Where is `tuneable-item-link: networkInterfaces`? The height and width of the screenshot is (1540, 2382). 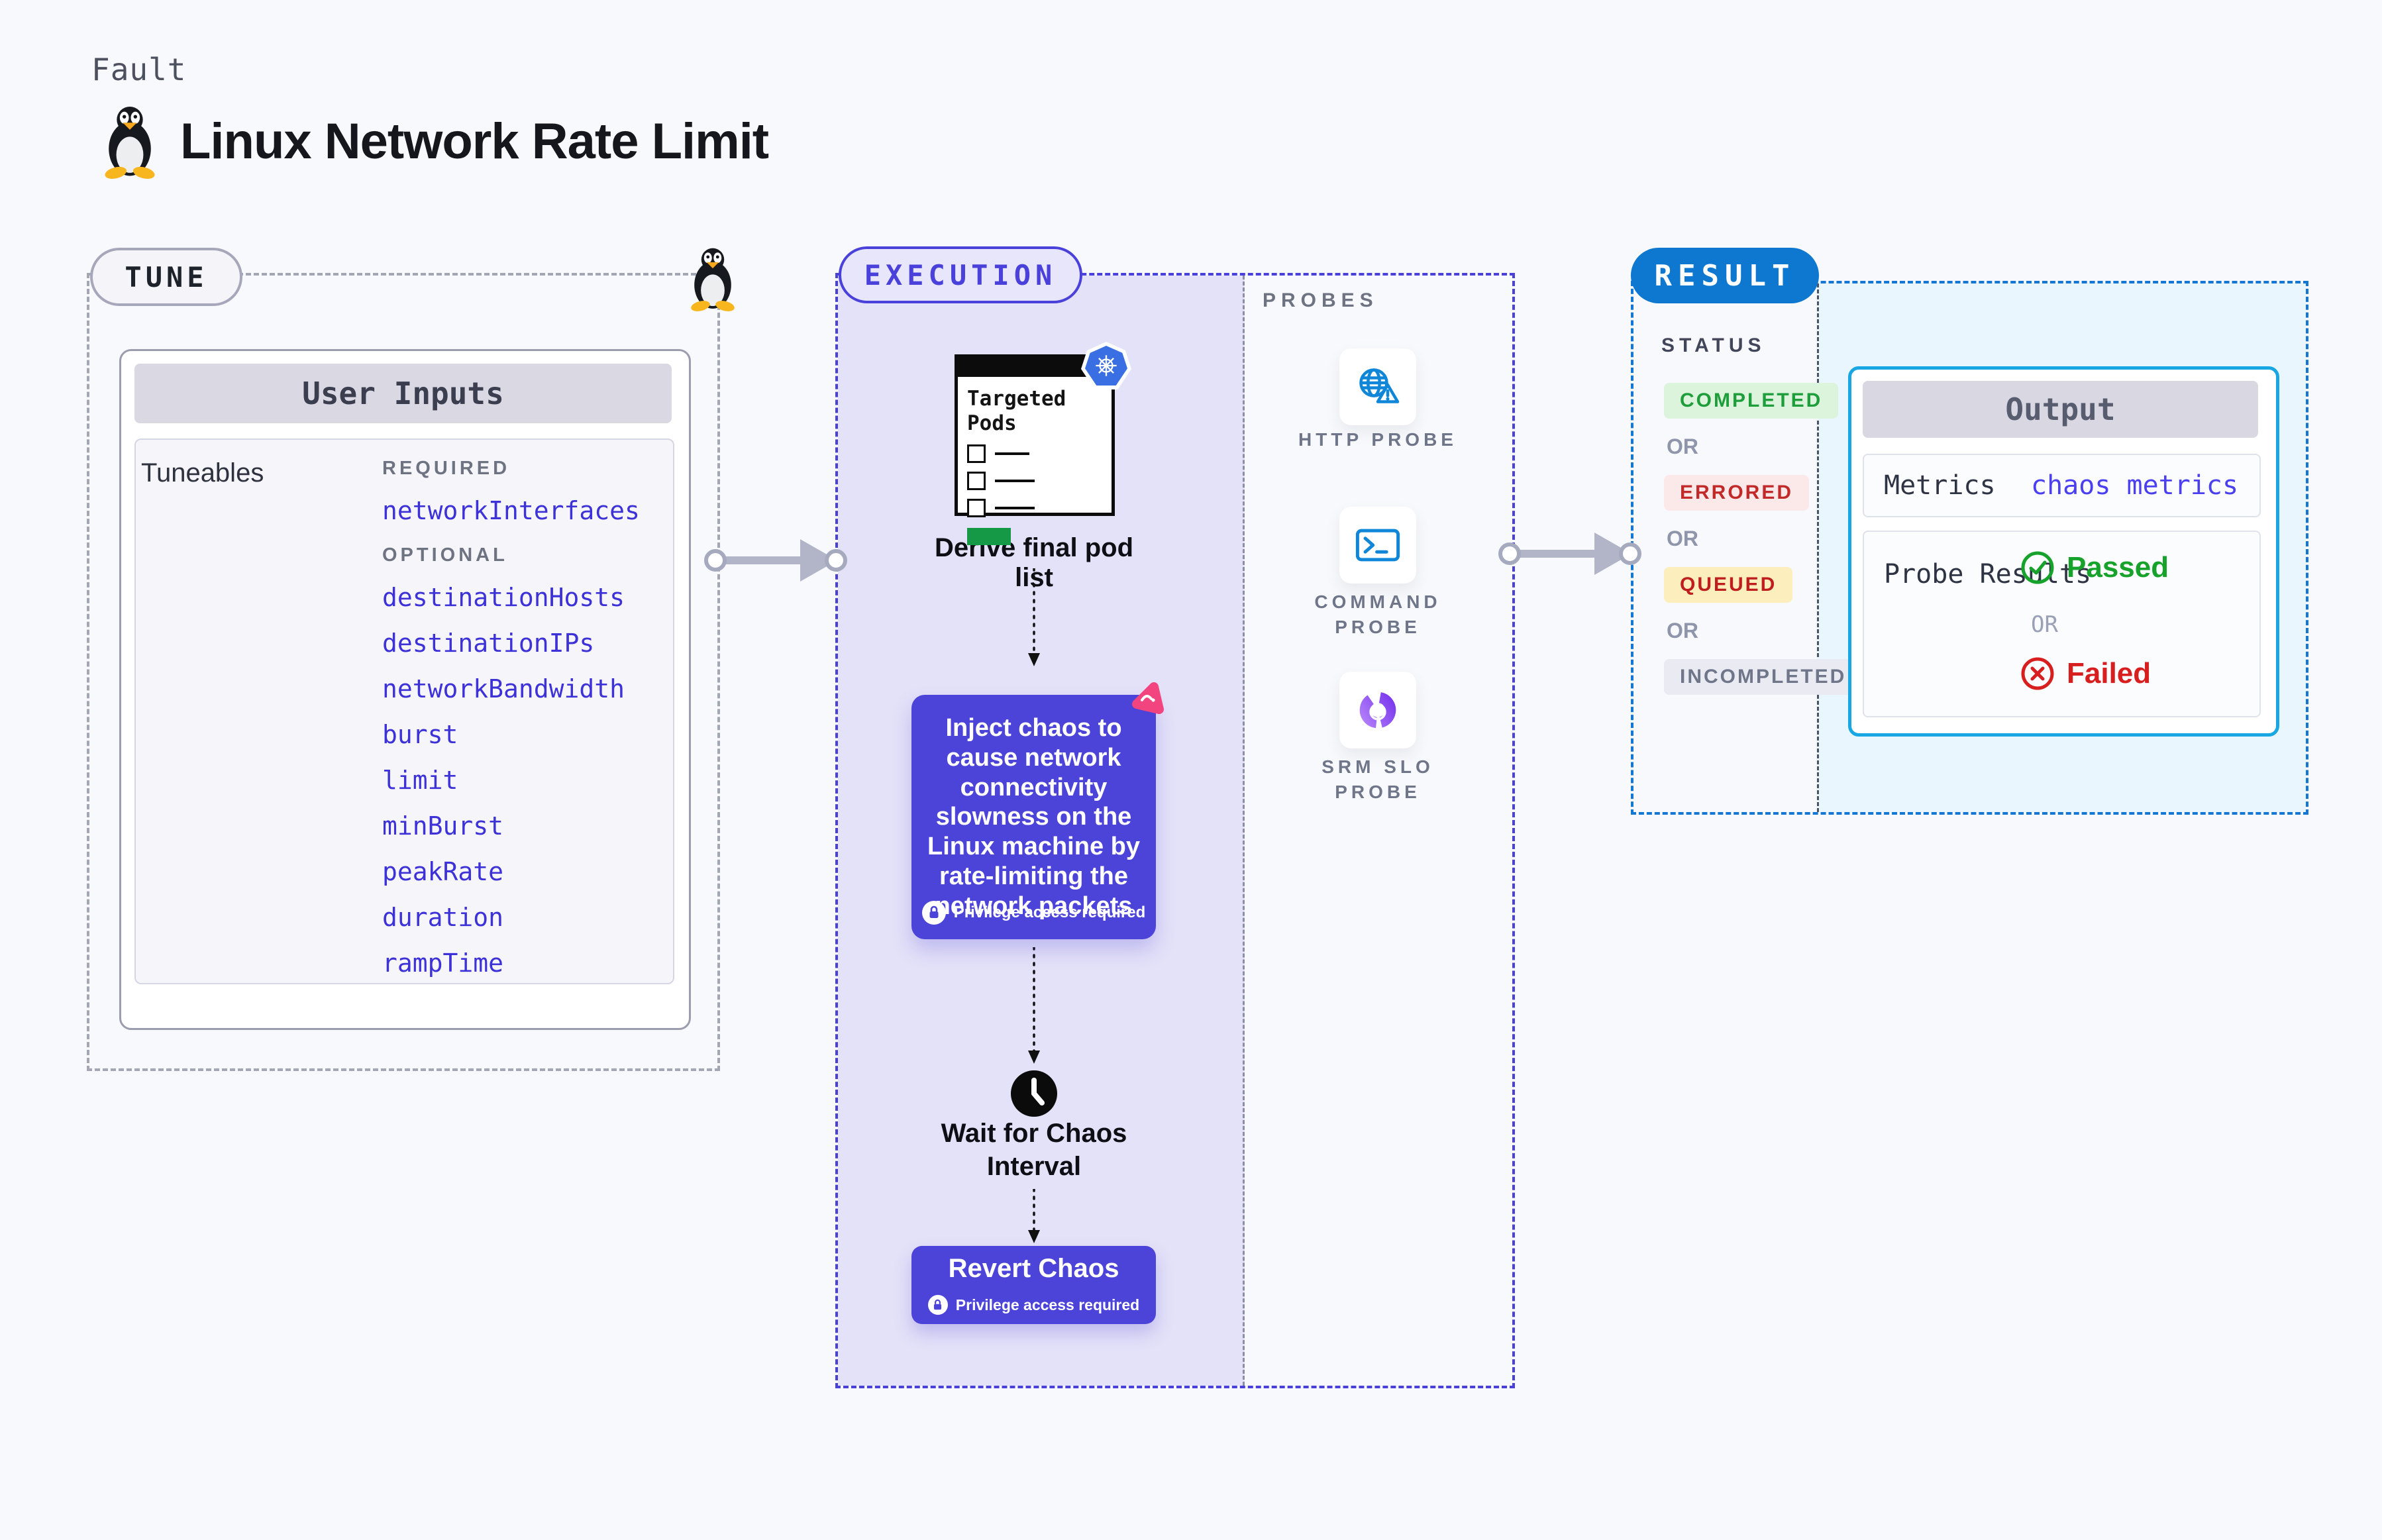
tuneable-item-link: networkInterfaces is located at coordinates (511, 510).